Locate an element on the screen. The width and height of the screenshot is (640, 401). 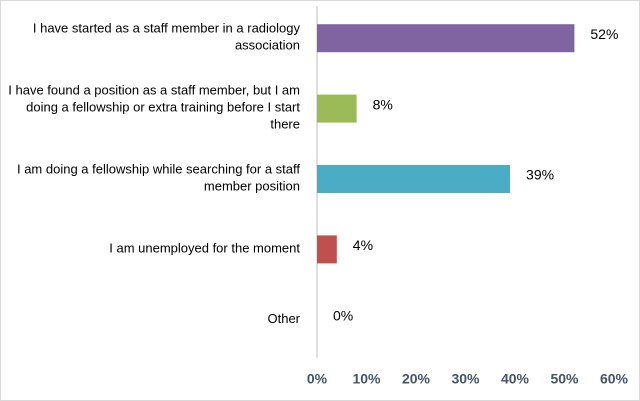
data-label: 0% is located at coordinates (343, 316).